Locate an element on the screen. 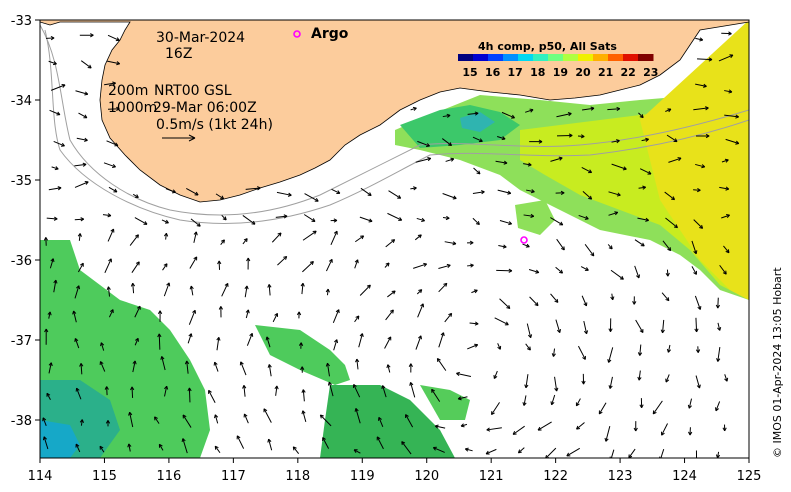 Image resolution: width=791 pixels, height=492 pixels. x-tick-label: 122 is located at coordinates (555, 476).